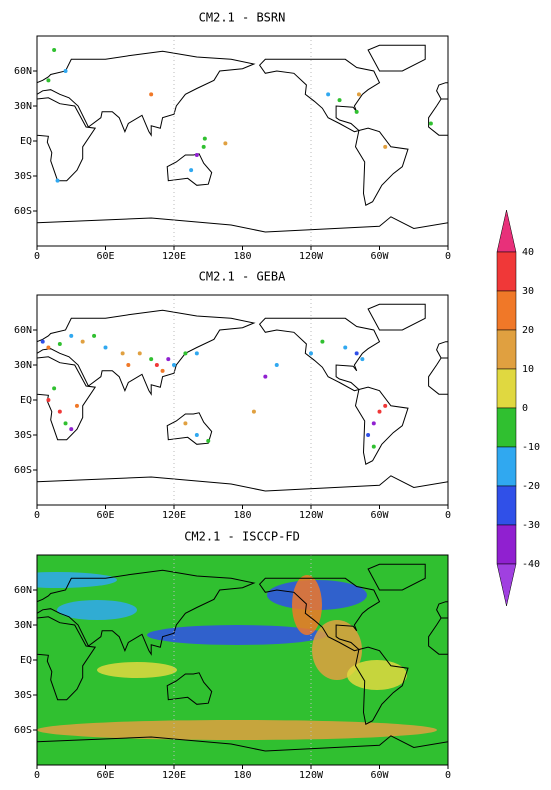 Image resolution: width=551 pixels, height=790 pixels. What do you see at coordinates (525, 408) in the screenshot?
I see `colorbar-label: 0` at bounding box center [525, 408].